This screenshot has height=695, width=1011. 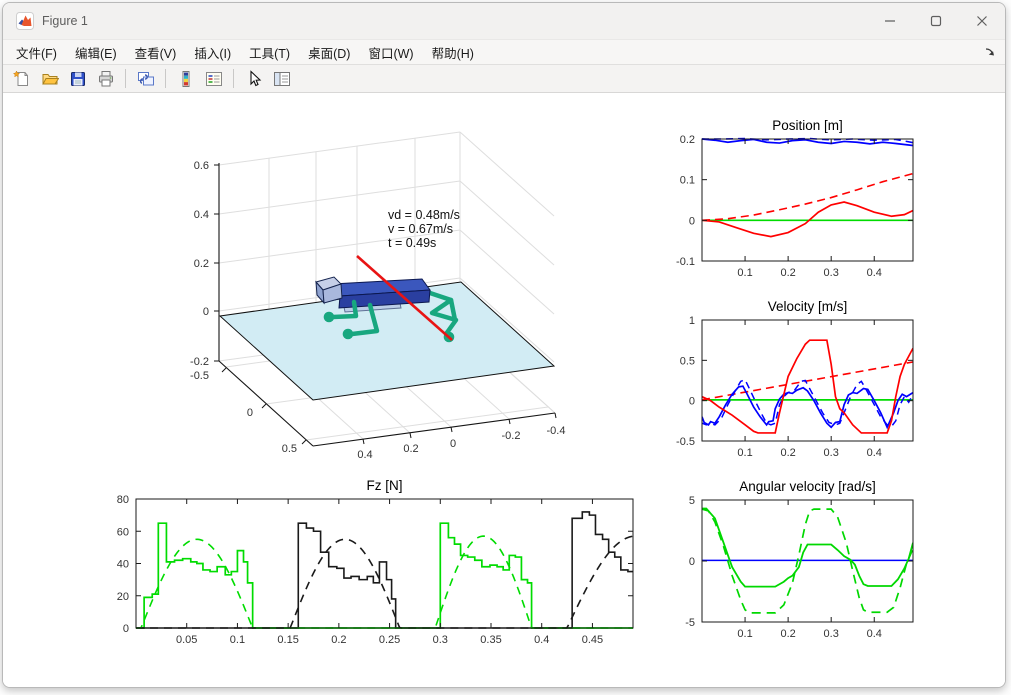 What do you see at coordinates (420, 229) in the screenshot?
I see `label: v = 0.67m/s` at bounding box center [420, 229].